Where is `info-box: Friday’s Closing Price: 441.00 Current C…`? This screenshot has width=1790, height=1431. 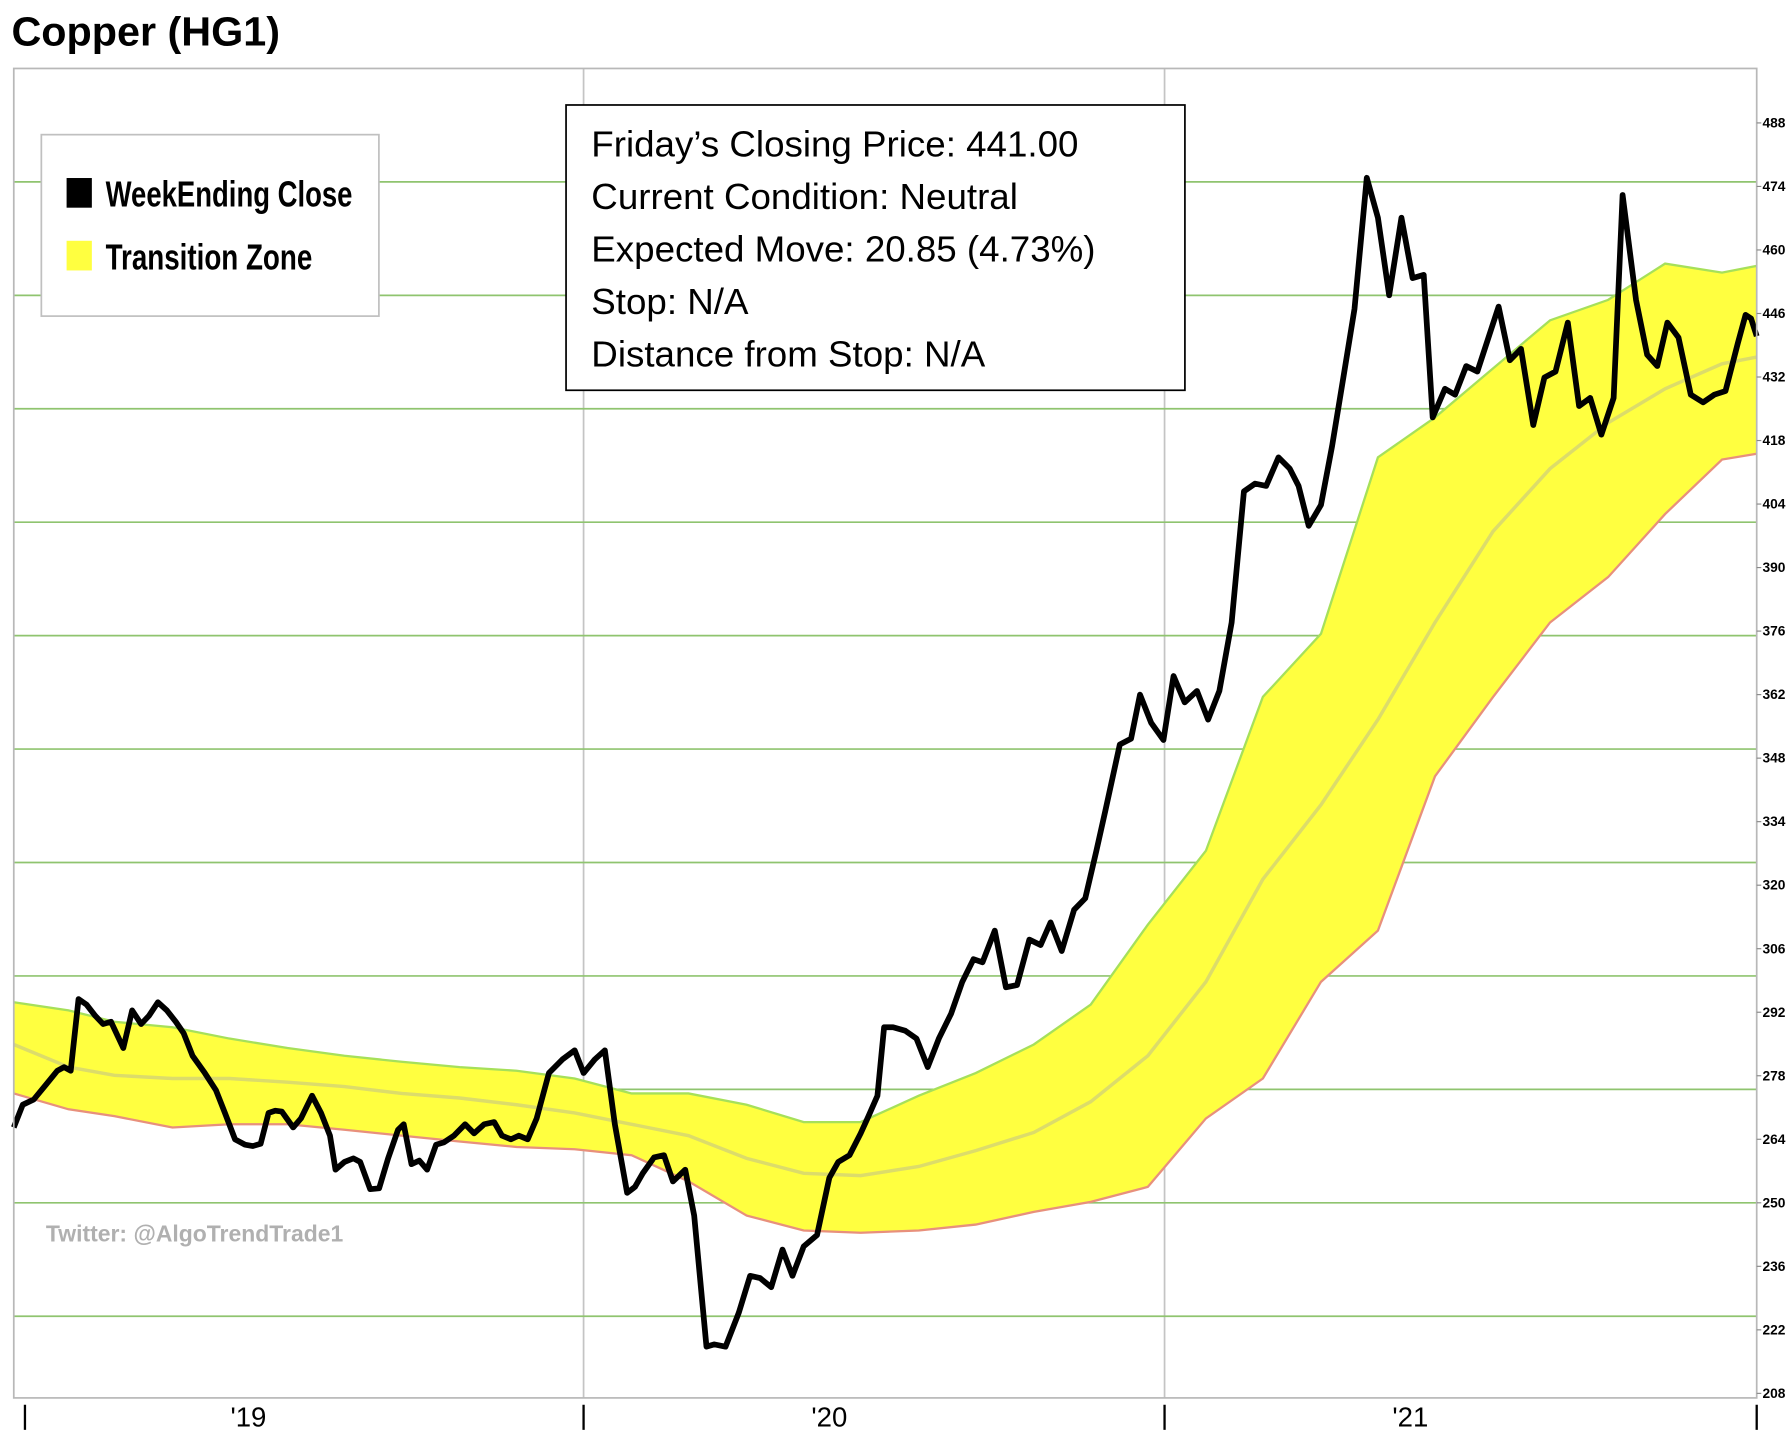
info-box: Friday’s Closing Price: 441.00 Current C… is located at coordinates (875, 248).